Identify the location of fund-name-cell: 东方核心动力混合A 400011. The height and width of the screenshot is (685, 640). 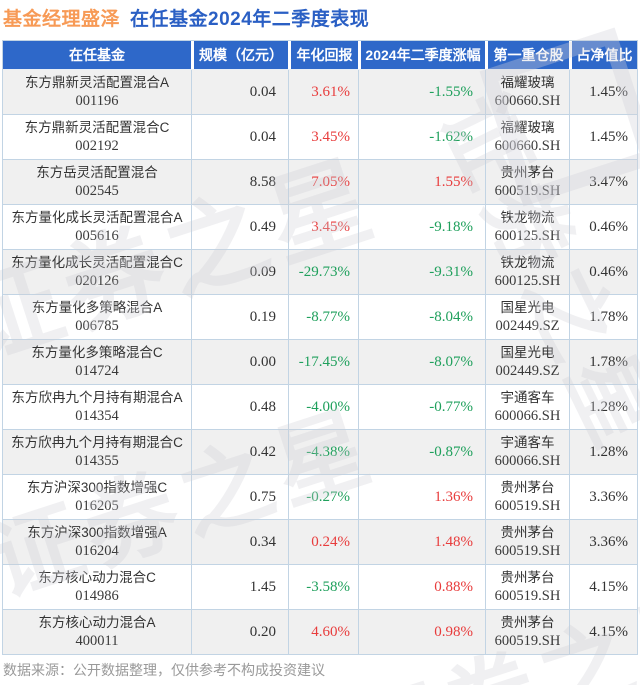
(97, 632).